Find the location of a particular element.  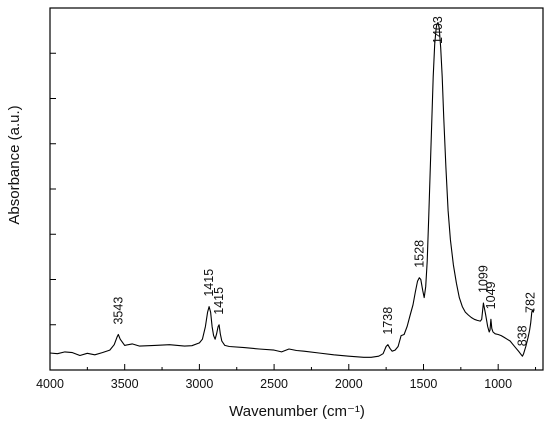

peak-label-4: 1528 is located at coordinates (419, 254).